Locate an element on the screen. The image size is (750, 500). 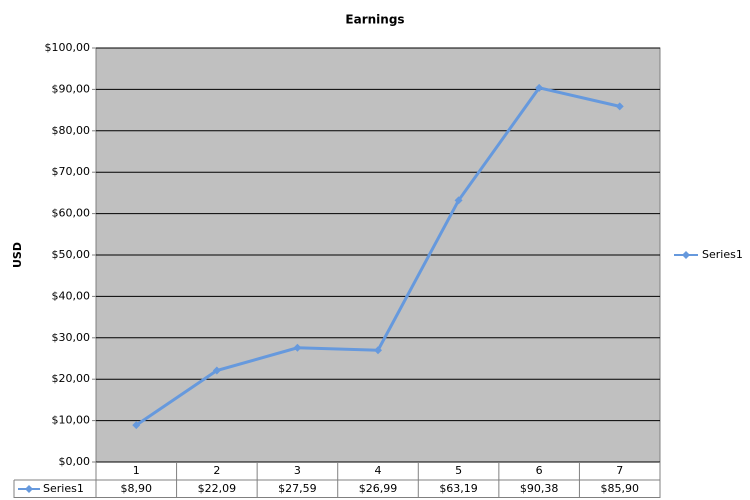
x-tick-label: 1 is located at coordinates (136, 470).